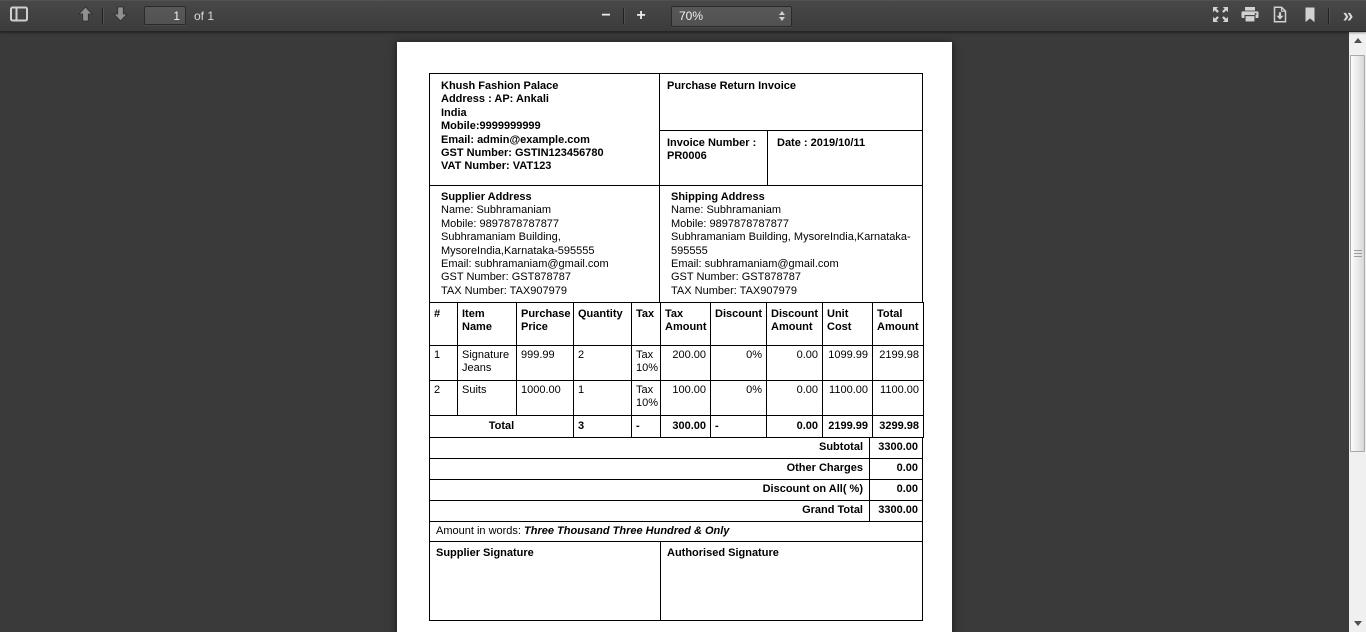  I want to click on item-cell: 100.00, so click(685, 398).